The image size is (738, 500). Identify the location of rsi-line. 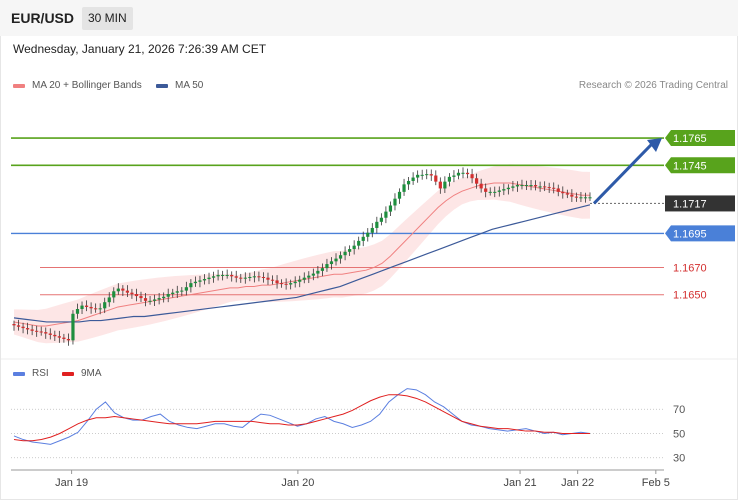
(302, 416).